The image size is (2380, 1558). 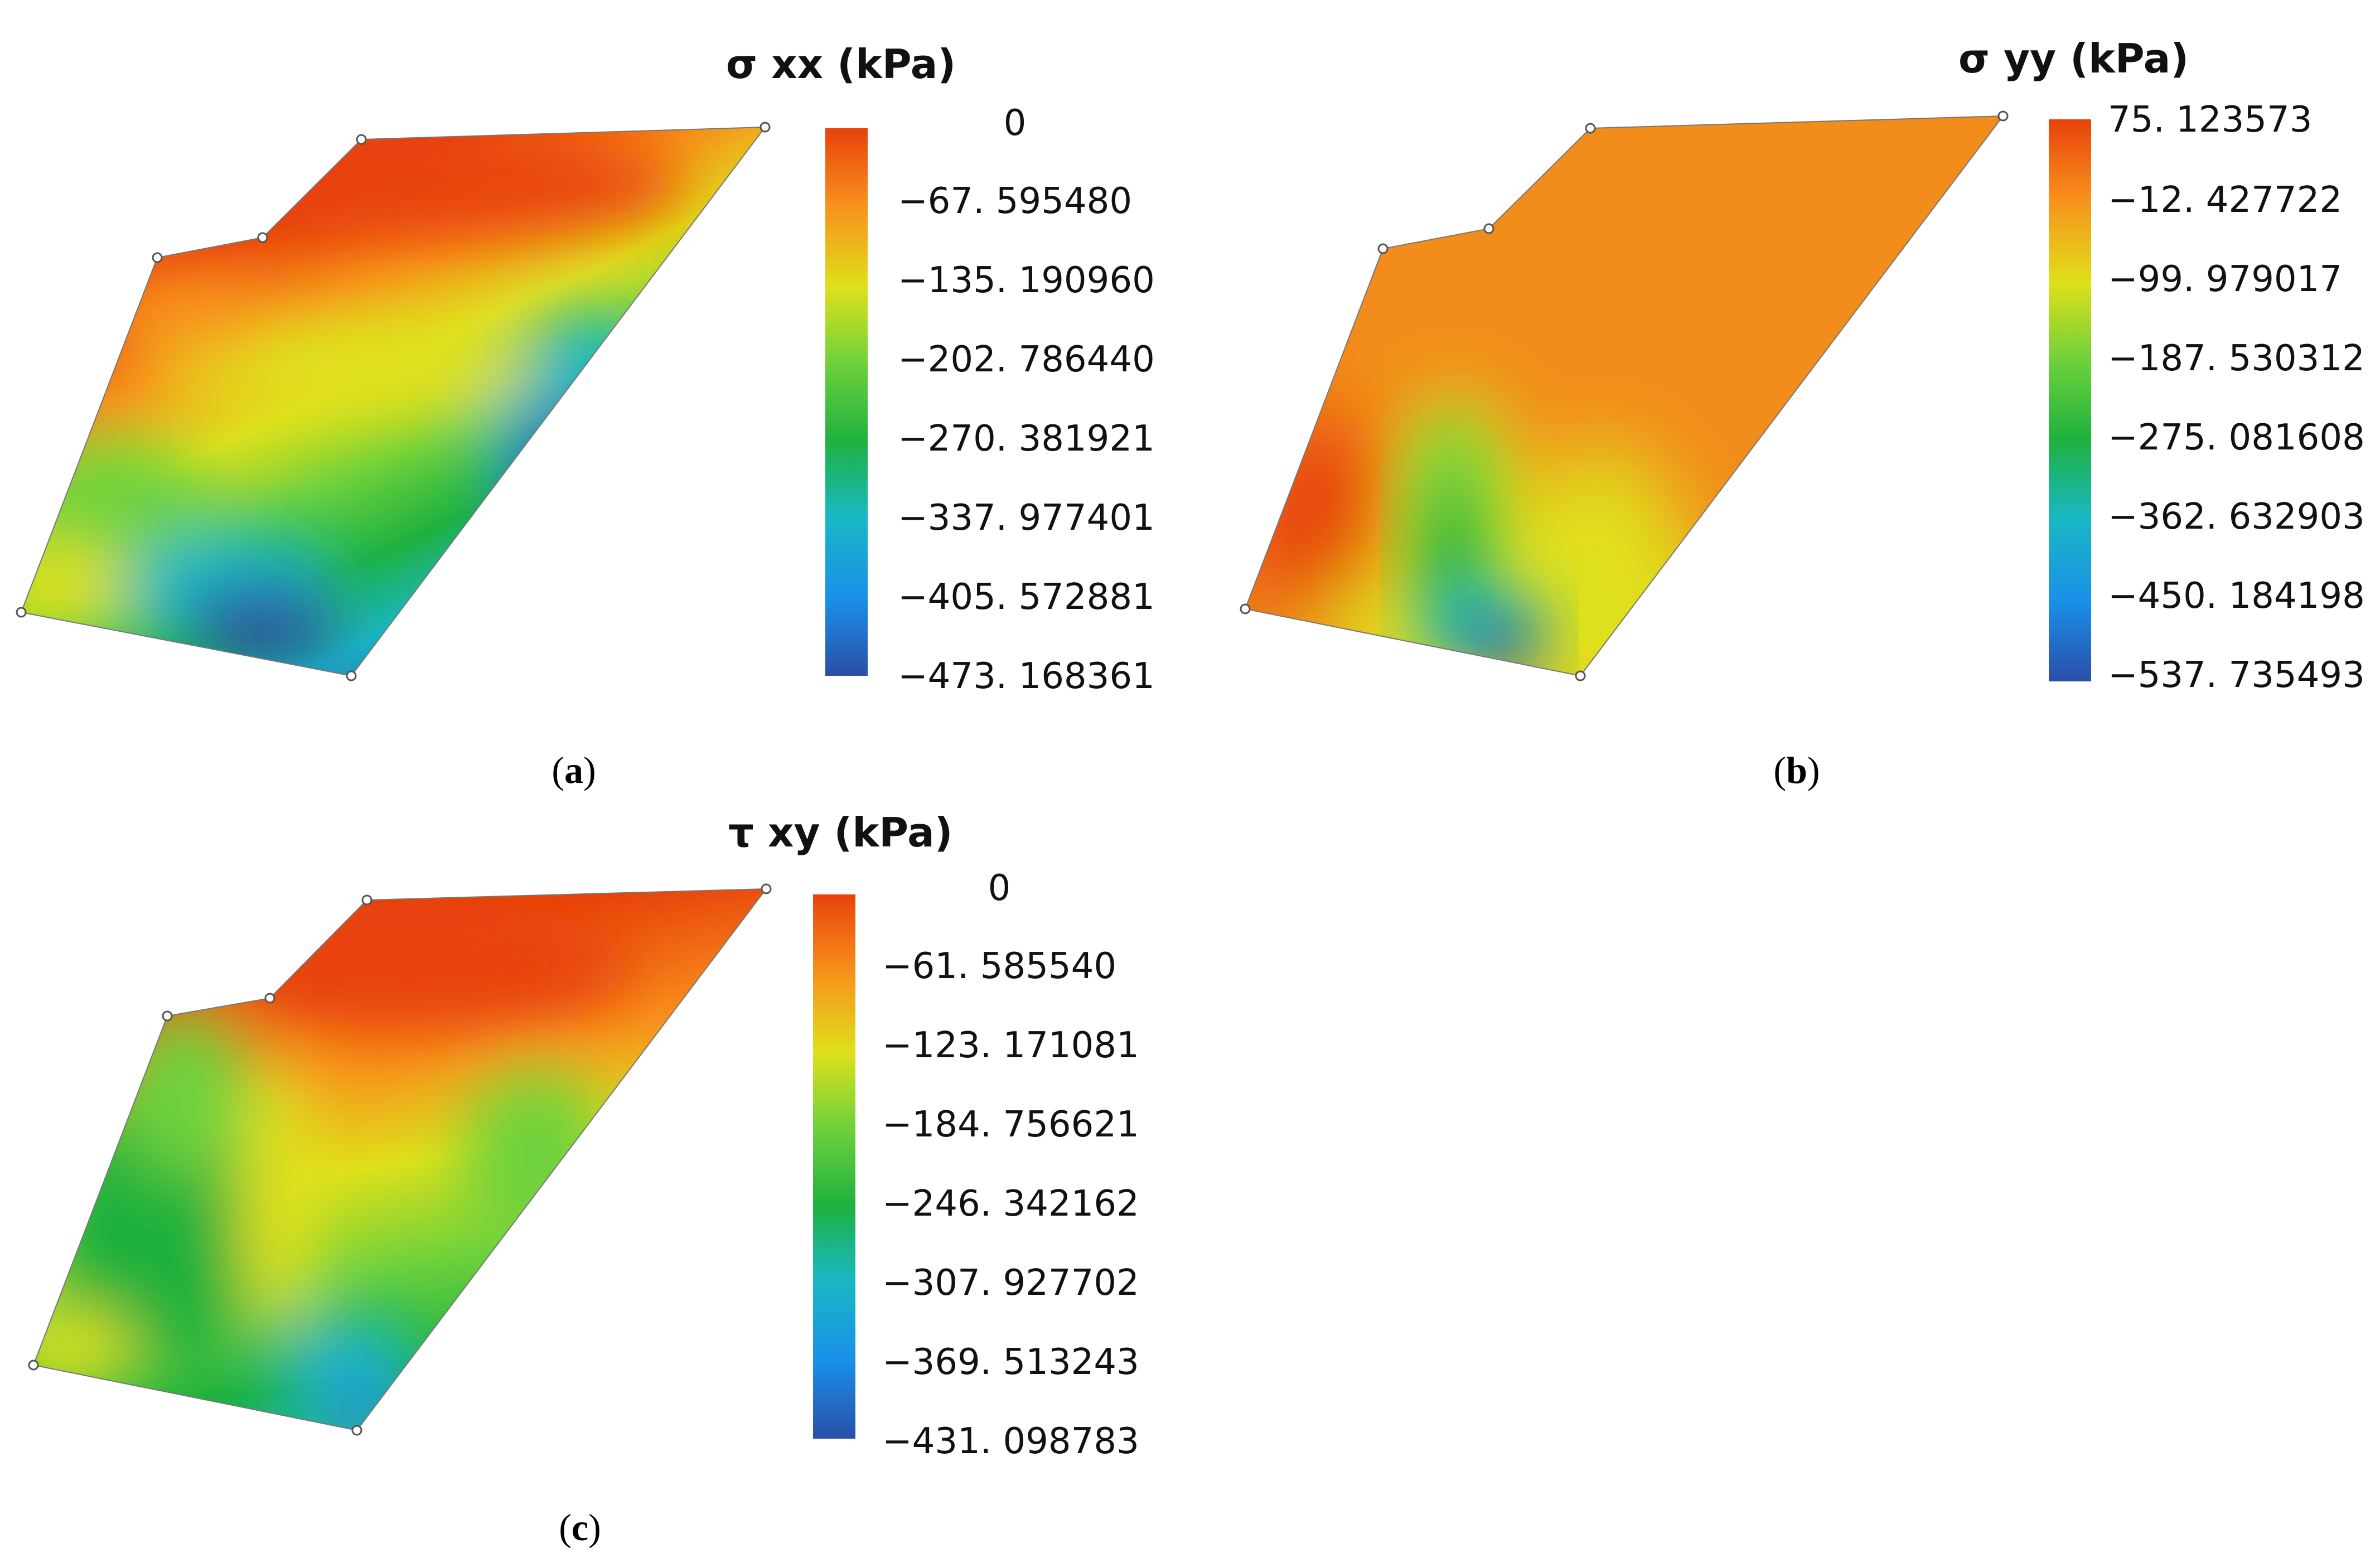 I want to click on tick-label: −337. 977401, so click(x=1026, y=518).